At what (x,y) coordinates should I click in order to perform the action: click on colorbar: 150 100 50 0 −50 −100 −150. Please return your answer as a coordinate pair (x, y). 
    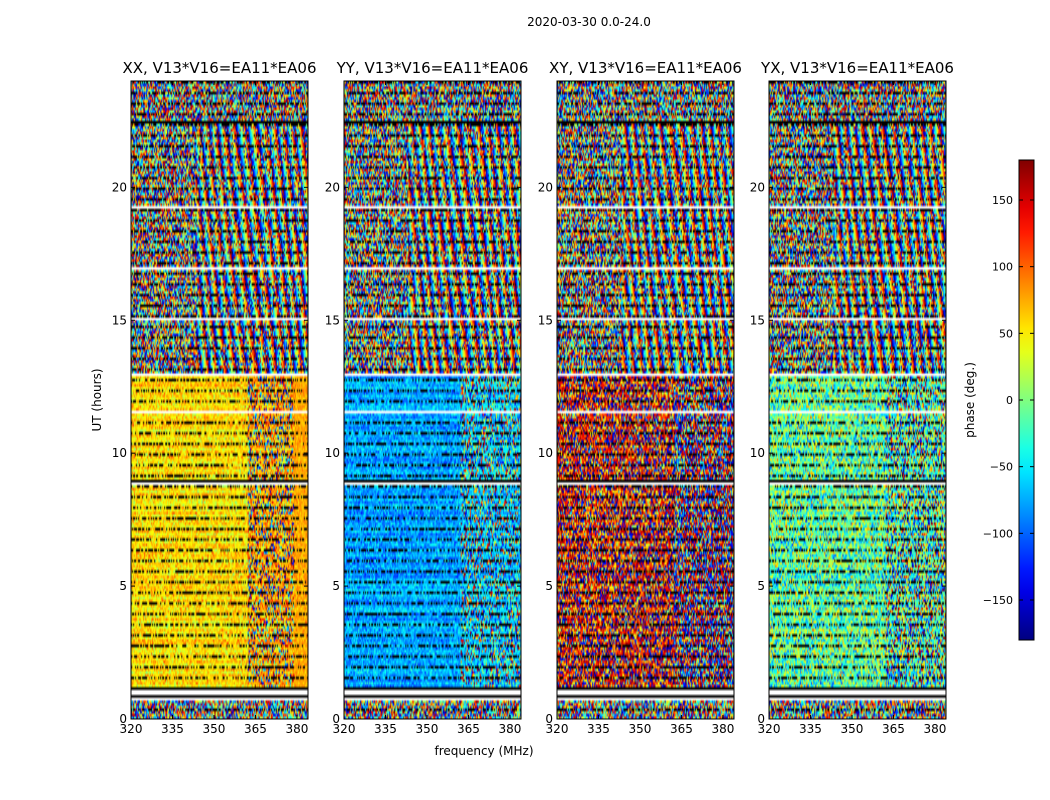
    Looking at the image, I should click on (1009, 400).